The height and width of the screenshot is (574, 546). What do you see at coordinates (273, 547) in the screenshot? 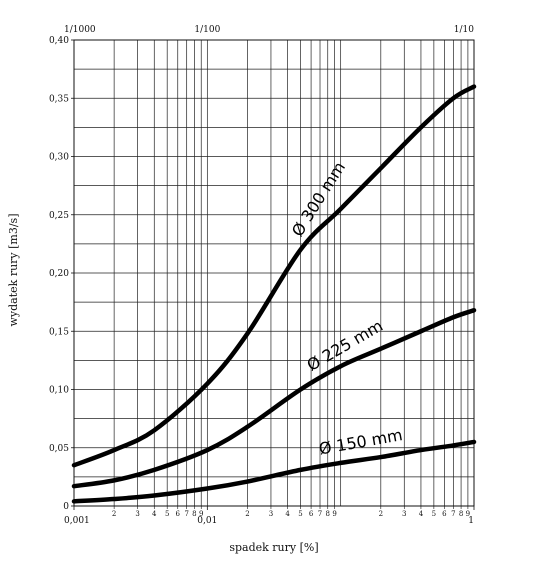
I see `x-axis-label: spadek rury [%]` at bounding box center [273, 547].